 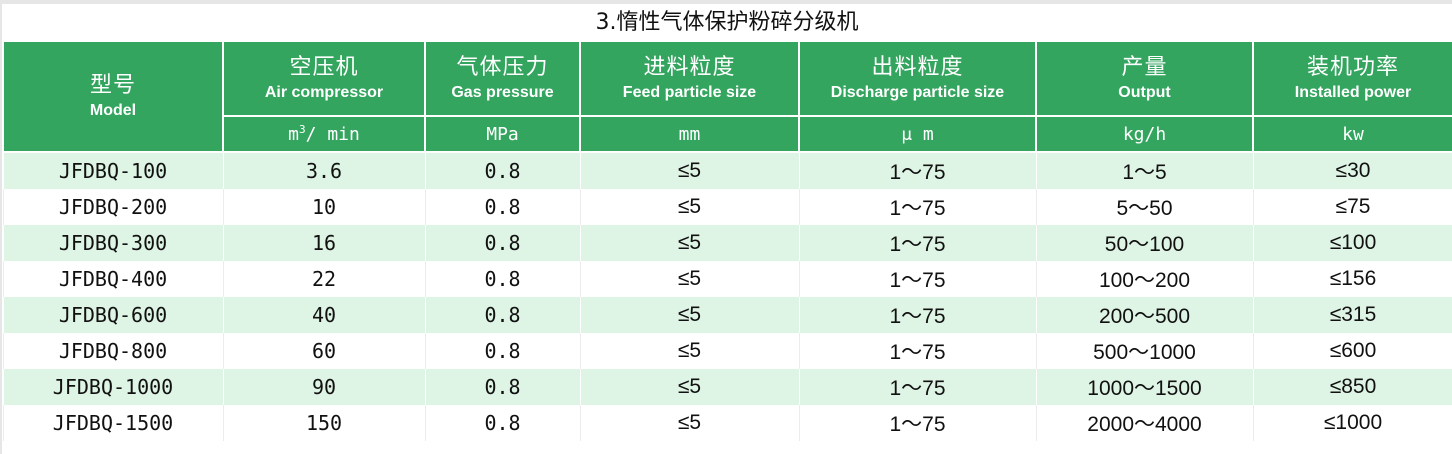 What do you see at coordinates (324, 170) in the screenshot?
I see `cell-air-compressor: 3.6` at bounding box center [324, 170].